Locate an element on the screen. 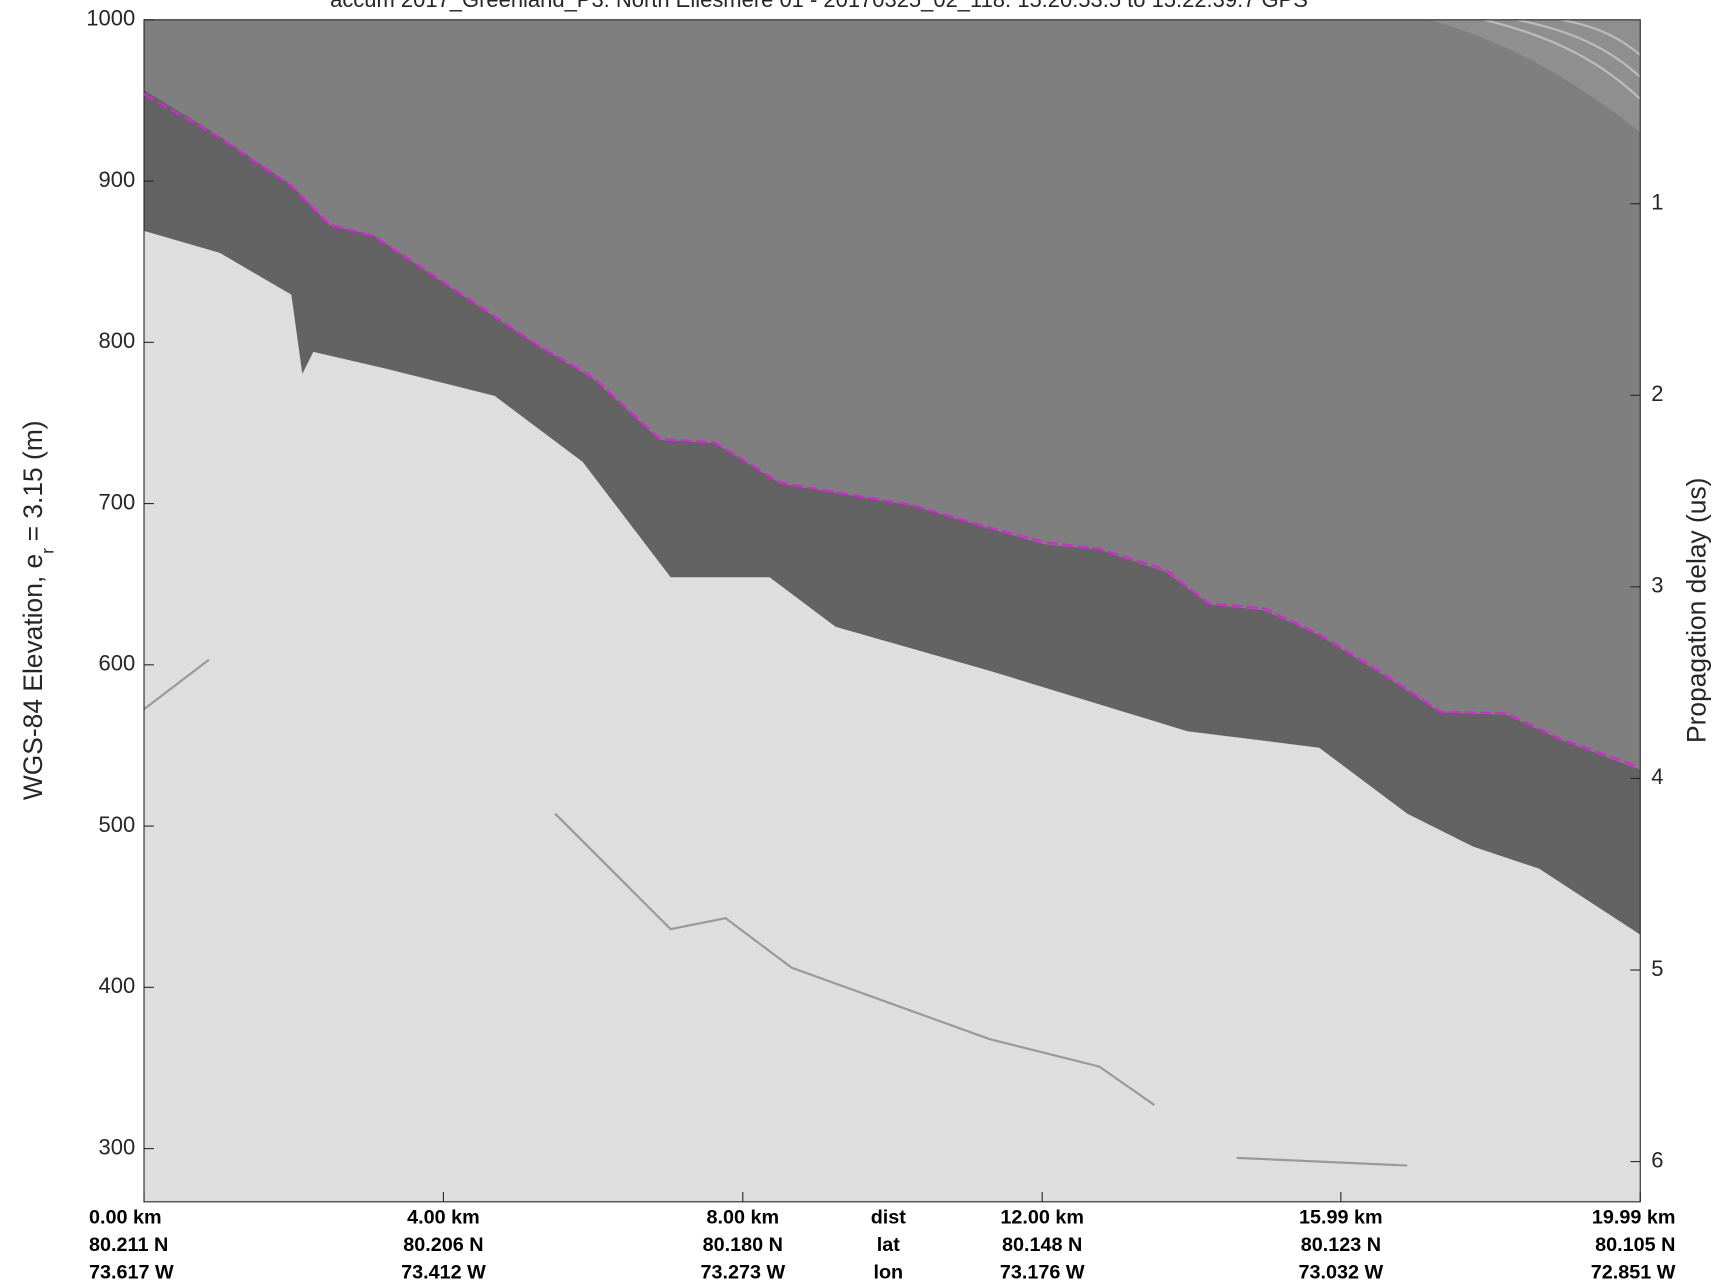 The image size is (1715, 1281). y-tick-label: 300 is located at coordinates (117, 1146).